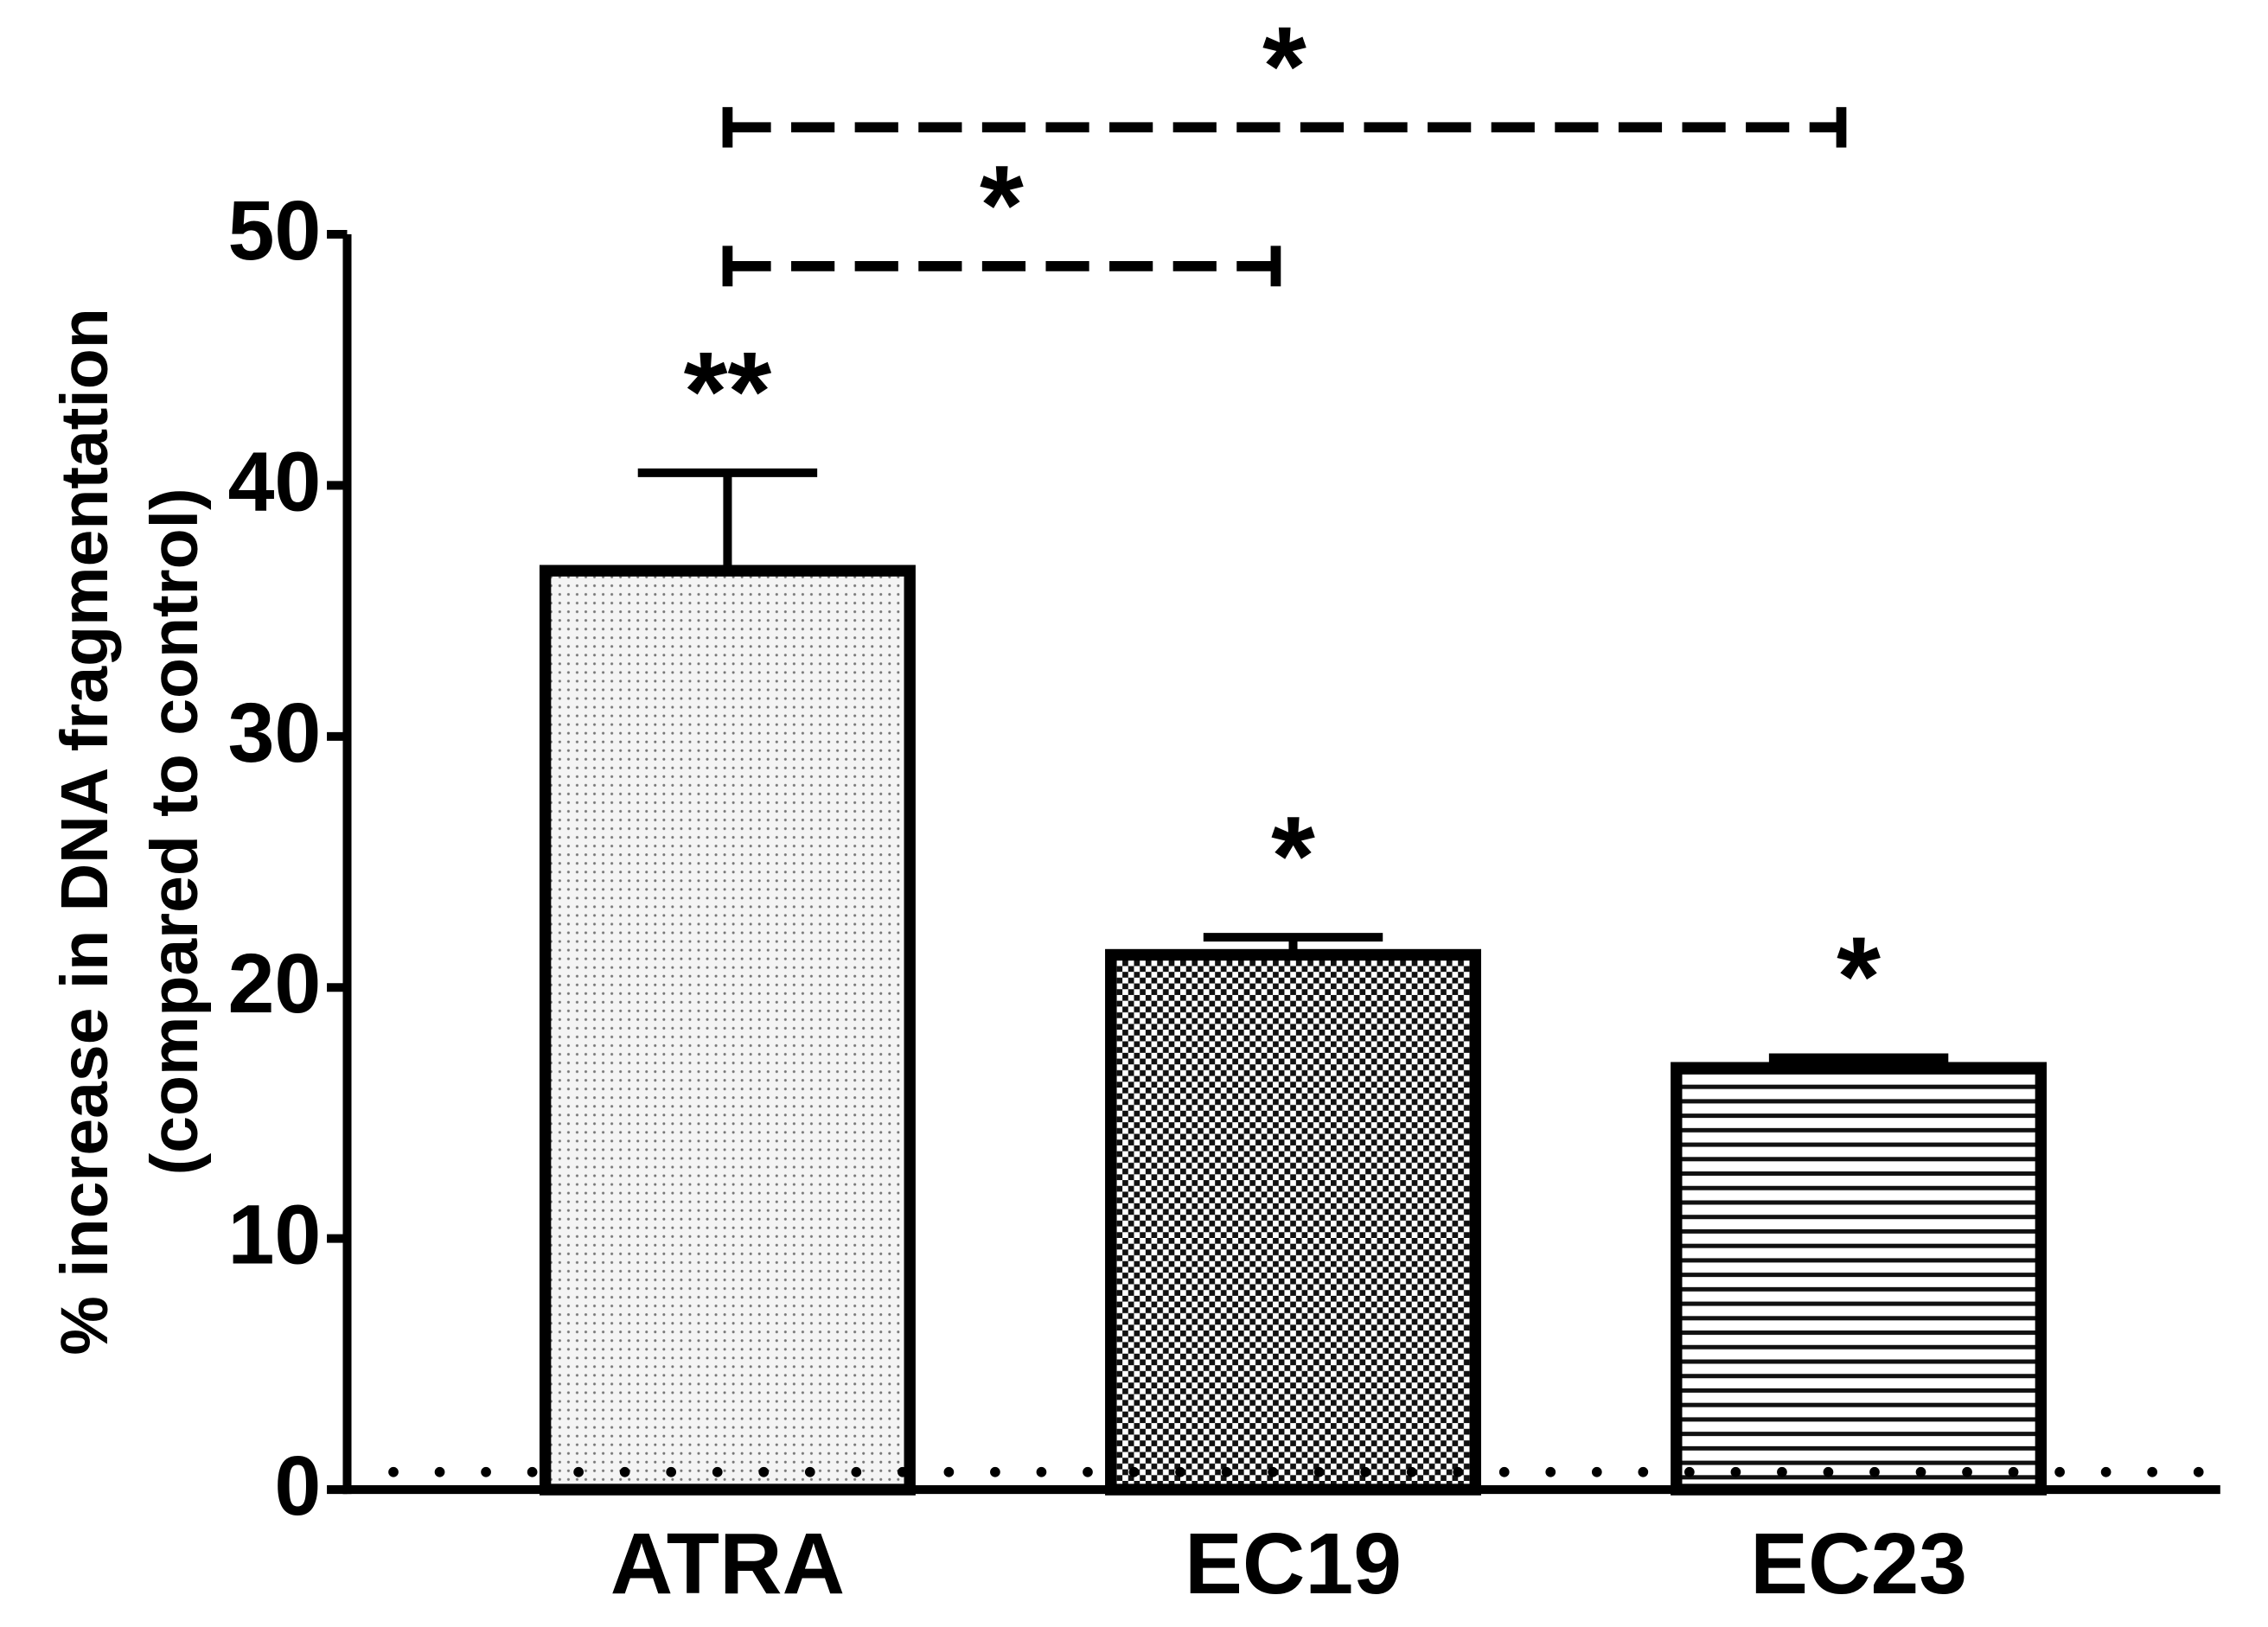 The width and height of the screenshot is (2268, 1627). What do you see at coordinates (1858, 1564) in the screenshot?
I see `x-tick-label: EC23` at bounding box center [1858, 1564].